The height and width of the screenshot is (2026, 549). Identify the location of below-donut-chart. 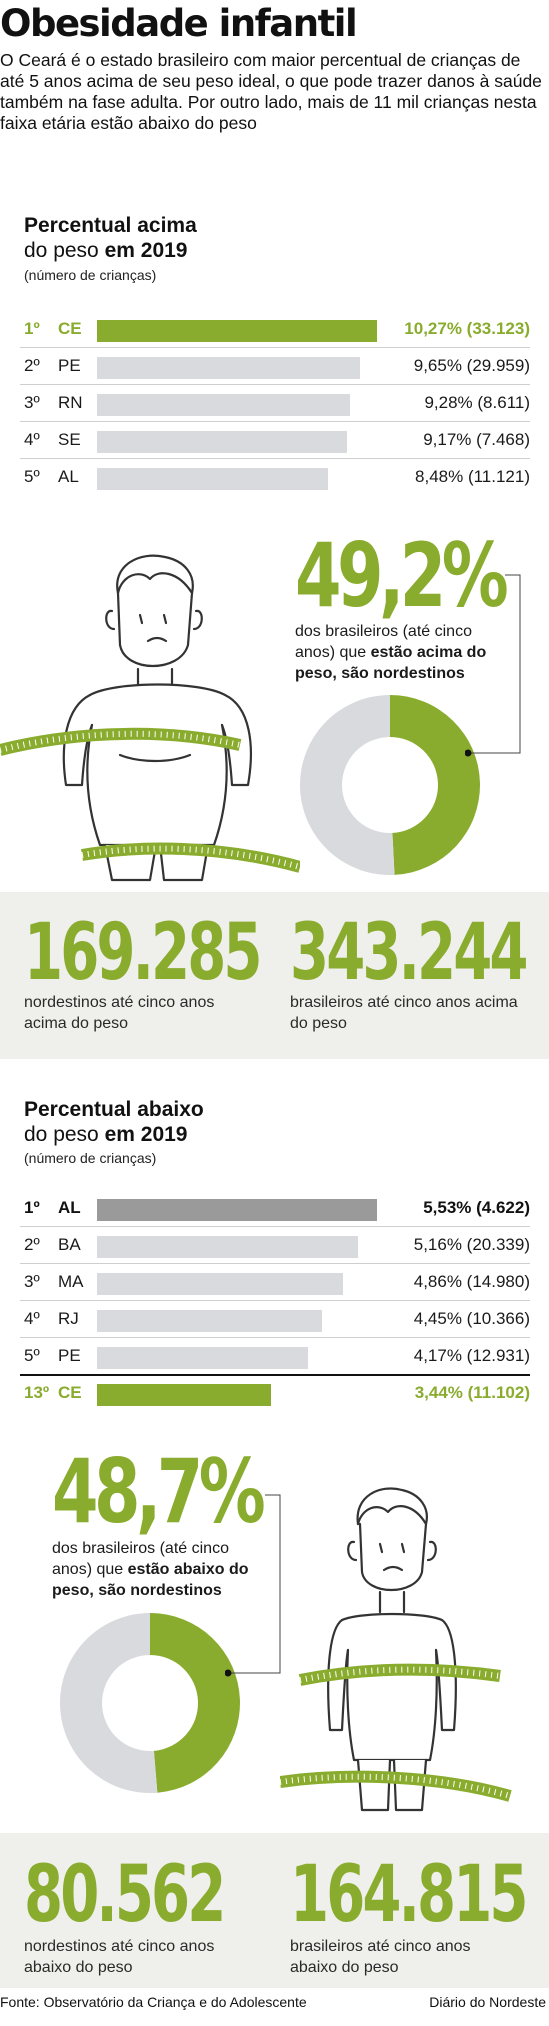
(150, 1703).